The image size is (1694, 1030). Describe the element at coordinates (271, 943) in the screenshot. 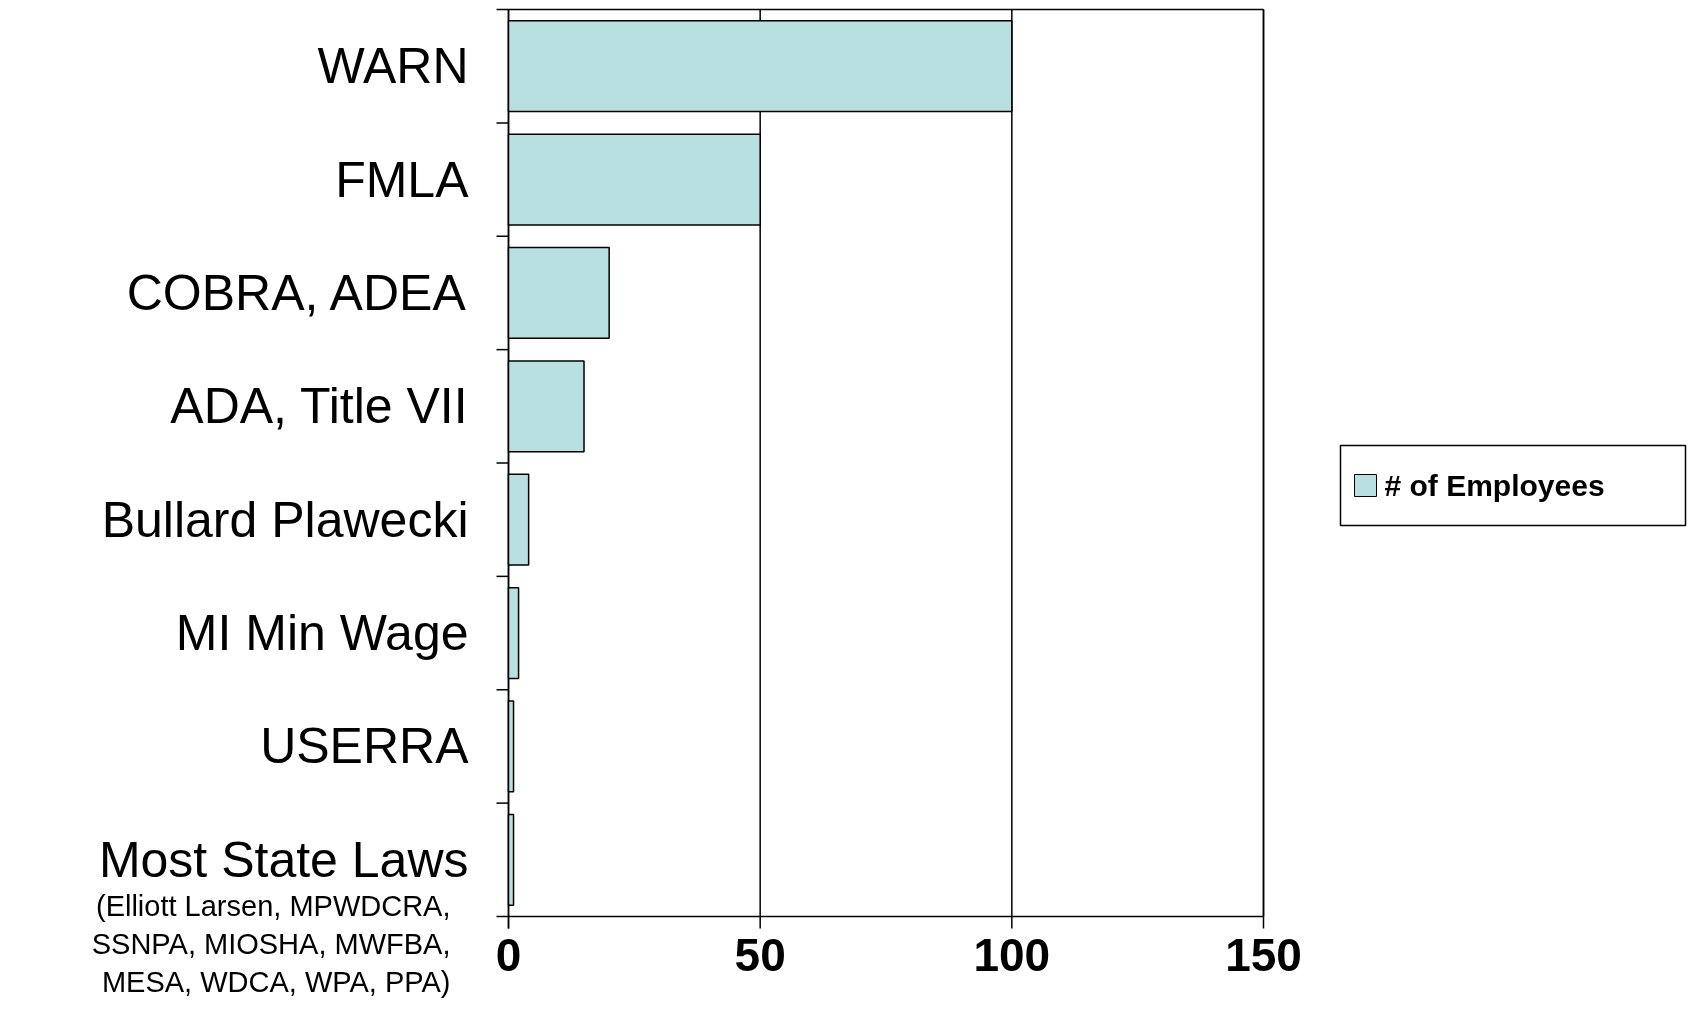

I see `text: (Elliott Larsen, MPWDCRA, SSNPA, MIOSHA, MWFBA, MESA, WDCA, WPA, PPA)` at that location.